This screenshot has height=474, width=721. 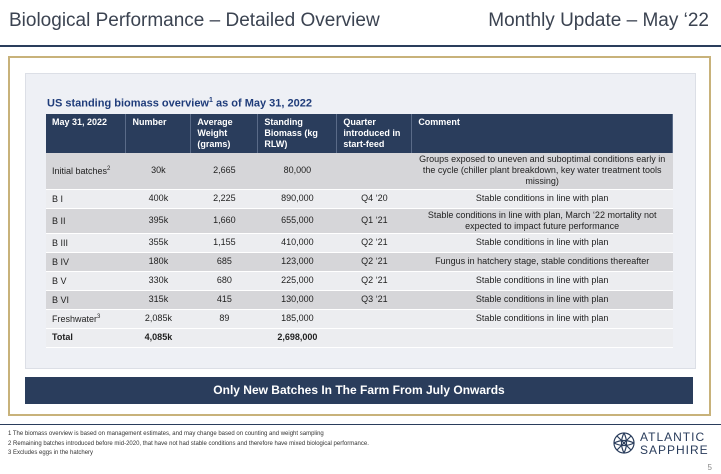 I want to click on row-label-text: B IV, so click(x=61, y=262).